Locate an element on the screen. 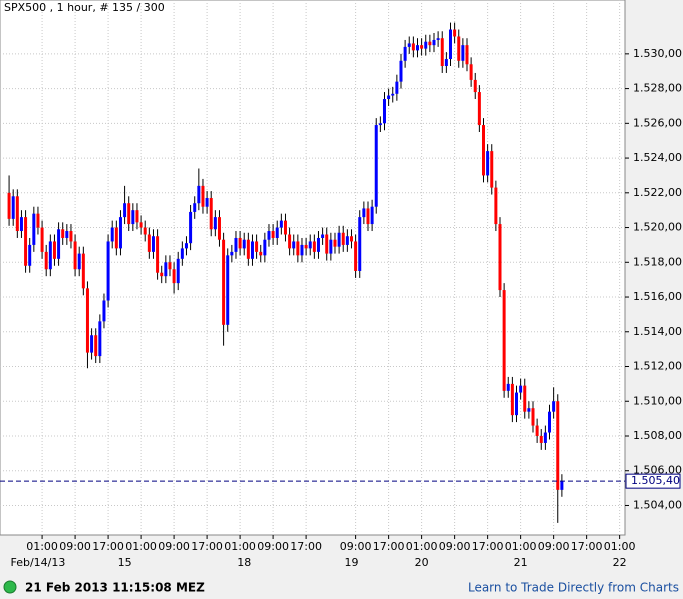 This screenshot has height=599, width=683. y-tick-label: 1.510,00 is located at coordinates (657, 400).